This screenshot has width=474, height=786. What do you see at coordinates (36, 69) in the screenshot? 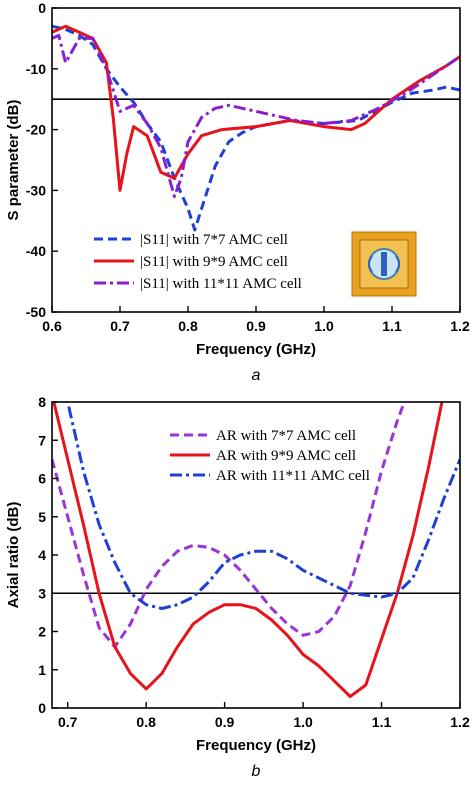
I see `y-tick-label: -10` at bounding box center [36, 69].